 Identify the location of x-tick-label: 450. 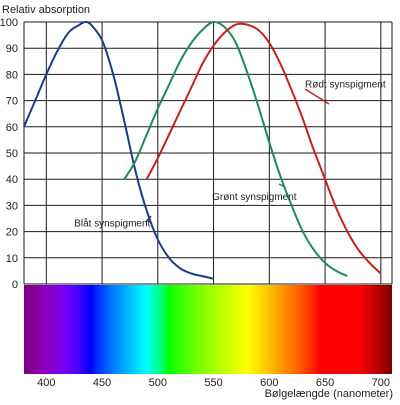
(102, 383).